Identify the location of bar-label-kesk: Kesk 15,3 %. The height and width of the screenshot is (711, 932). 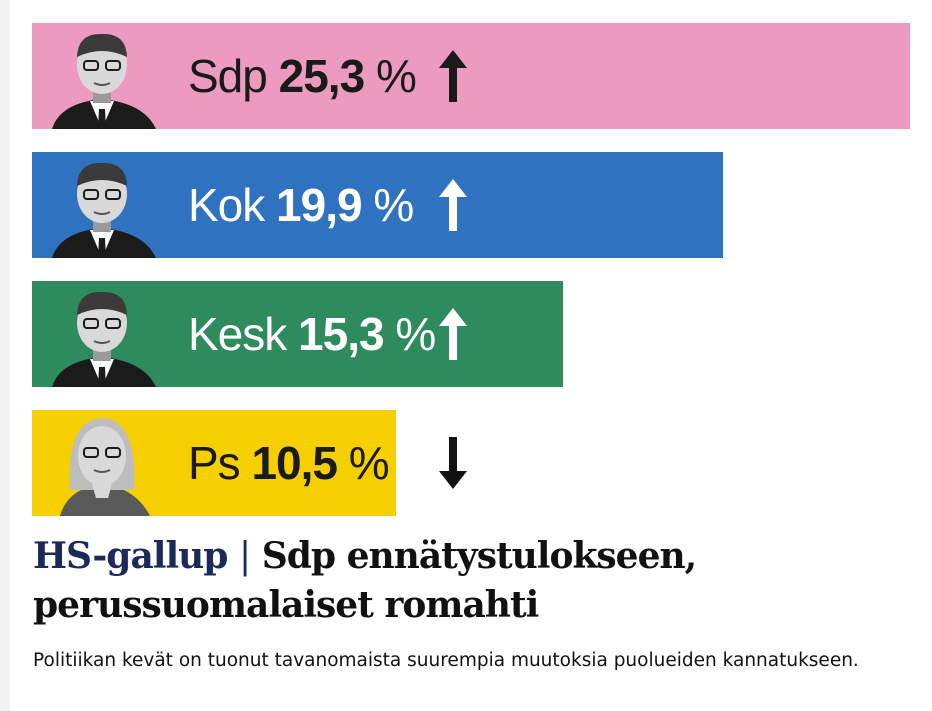
(311, 334).